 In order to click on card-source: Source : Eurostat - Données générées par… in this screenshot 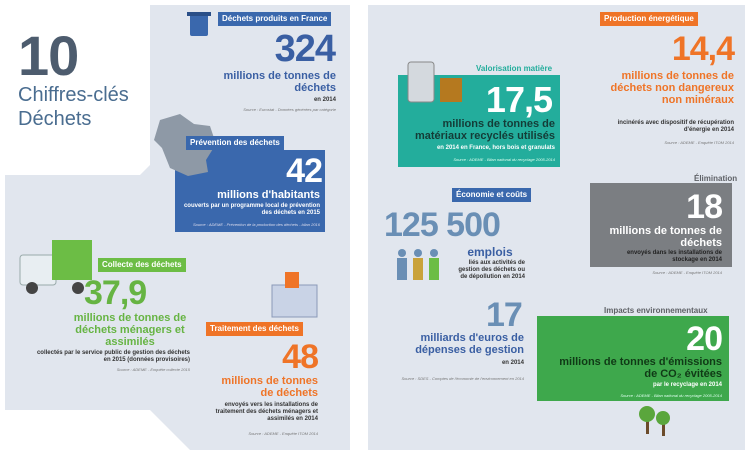, I will do `click(289, 109)`.